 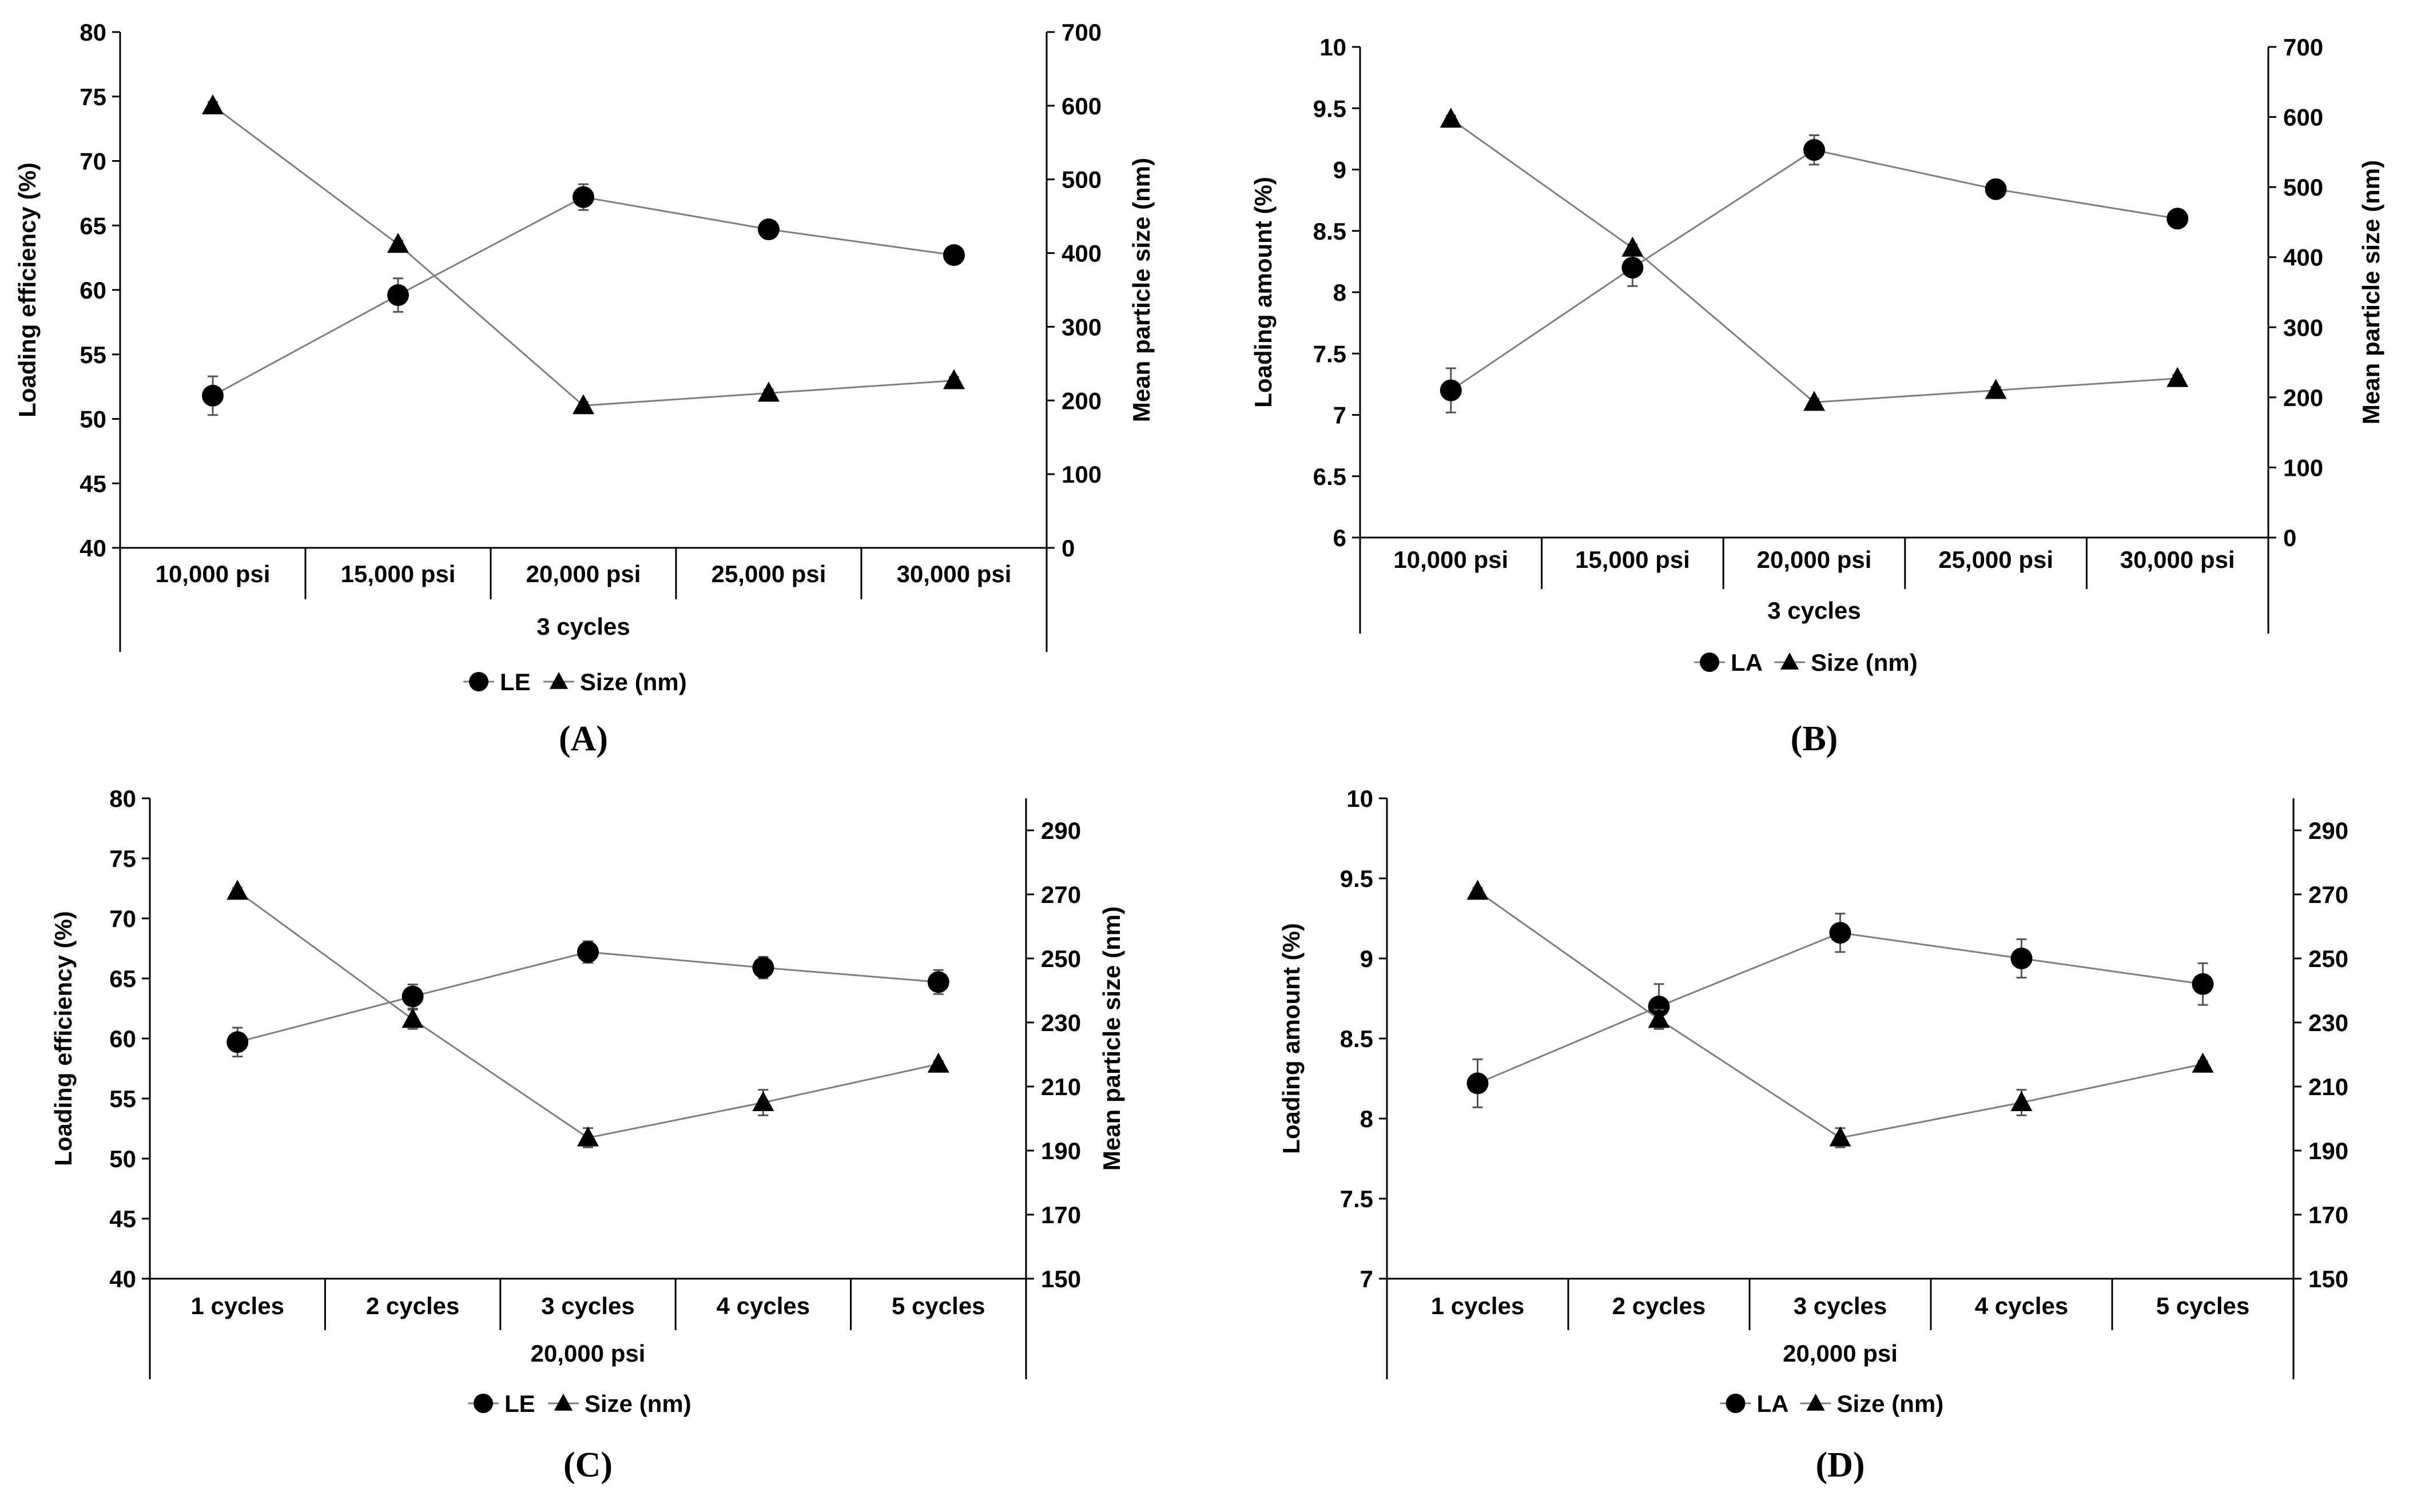 What do you see at coordinates (1329, 476) in the screenshot?
I see `left-tick-label: 6.5` at bounding box center [1329, 476].